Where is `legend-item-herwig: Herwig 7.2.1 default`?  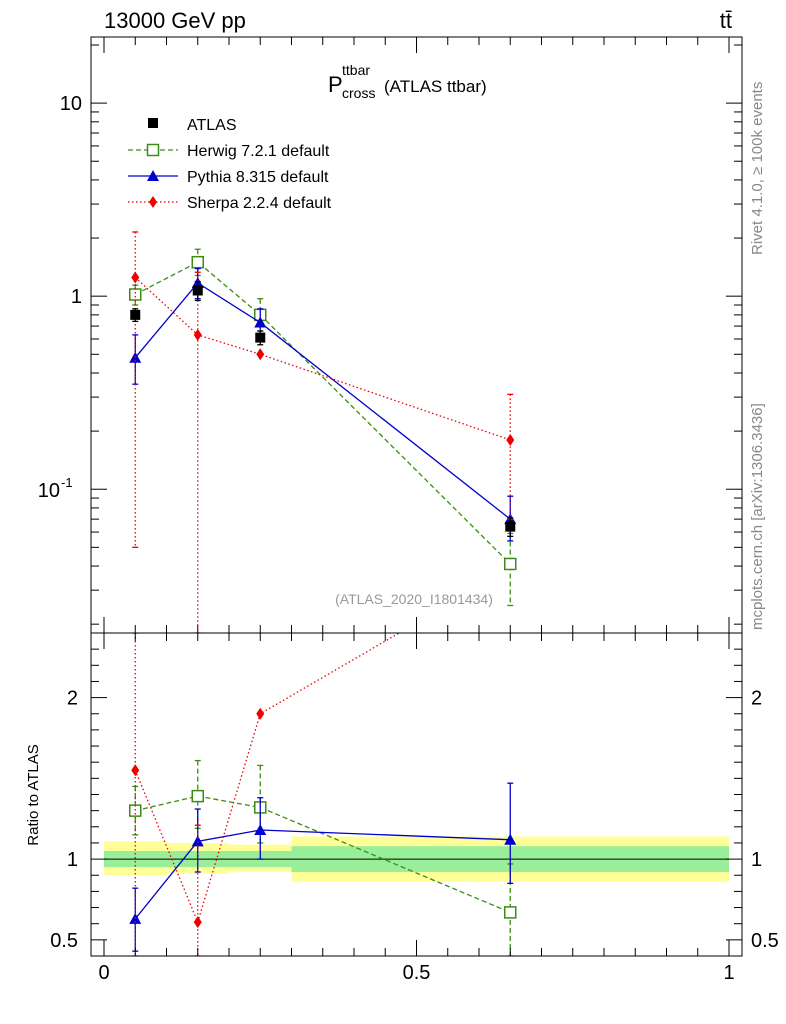 legend-item-herwig: Herwig 7.2.1 default is located at coordinates (229, 151).